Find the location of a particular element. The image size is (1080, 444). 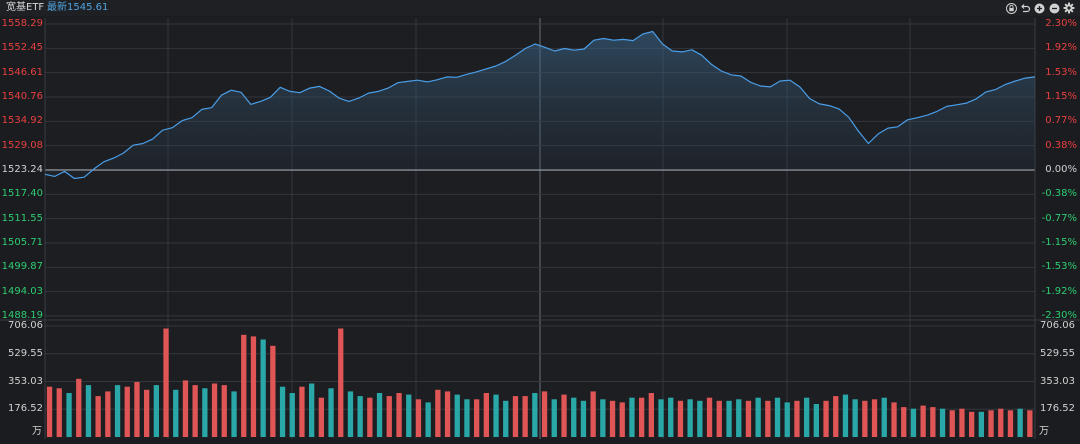

price-tick-label: 1558.29 is located at coordinates (22, 23).